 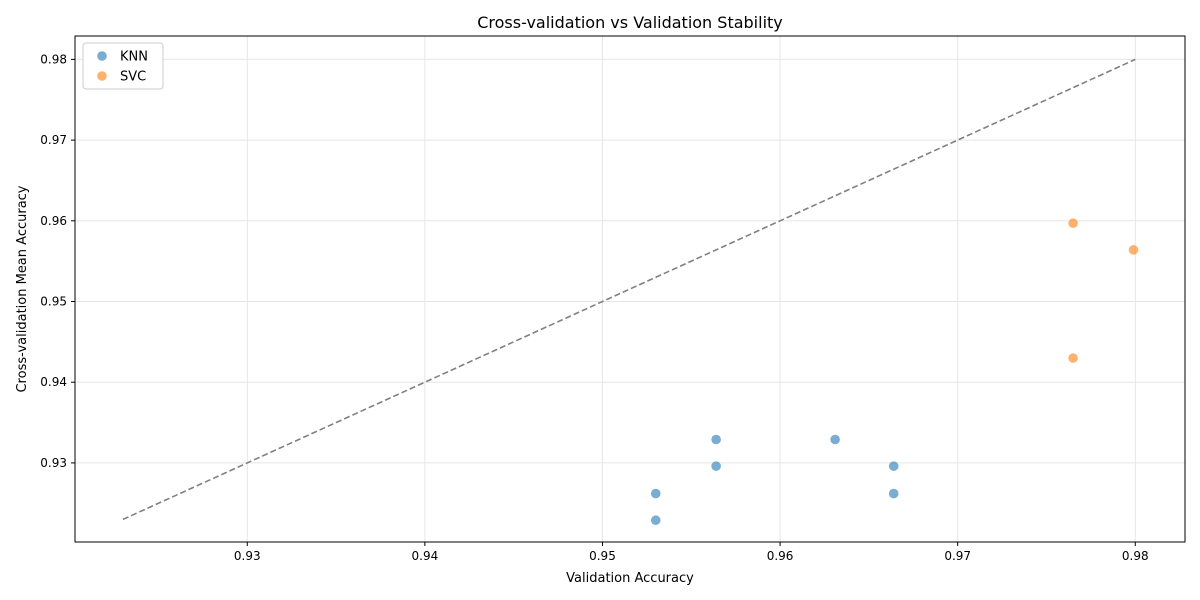 What do you see at coordinates (53, 140) in the screenshot?
I see `y-tick-label: 0.97` at bounding box center [53, 140].